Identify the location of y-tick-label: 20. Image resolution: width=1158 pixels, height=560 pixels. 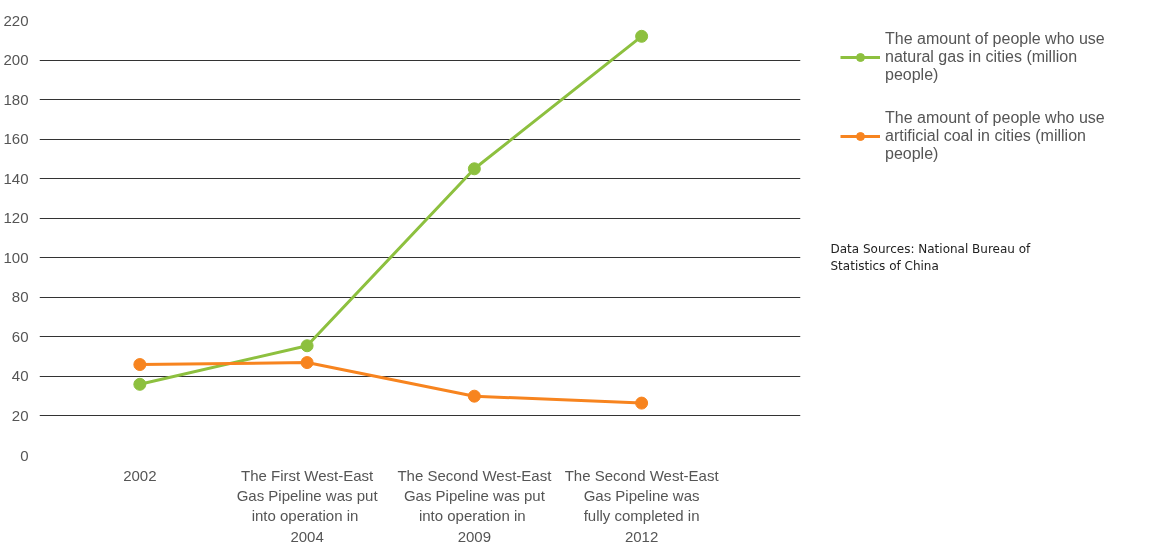
(20, 415).